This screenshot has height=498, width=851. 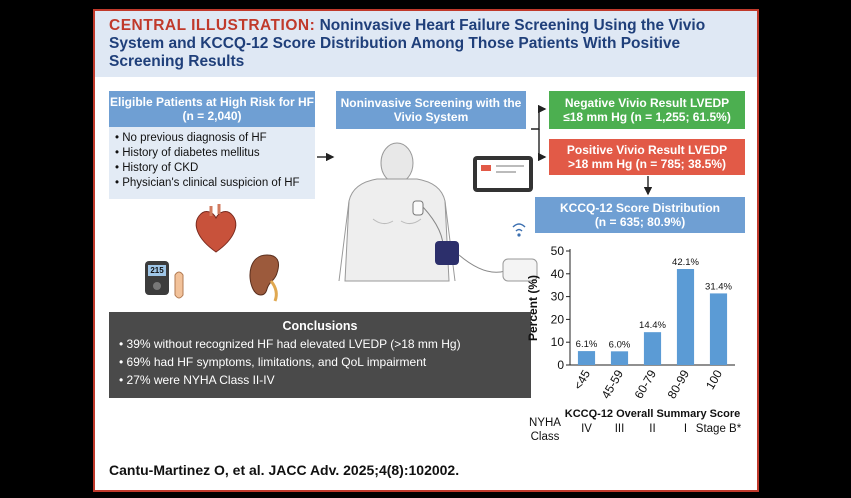 What do you see at coordinates (587, 344) in the screenshot?
I see `bar-data-label: 6.1%` at bounding box center [587, 344].